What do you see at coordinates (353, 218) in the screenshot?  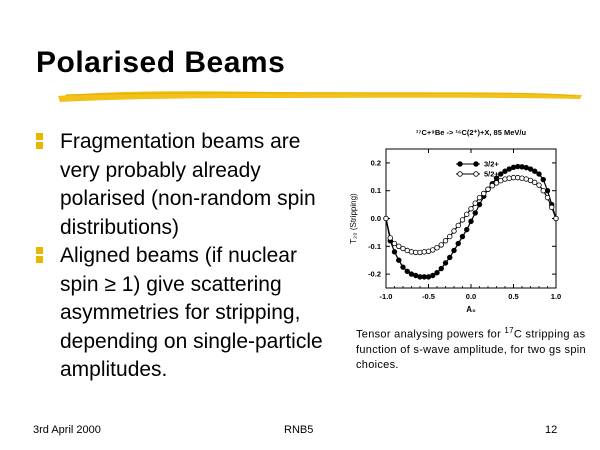 I see `y-axis-label: T₂₀ (Stripping)` at bounding box center [353, 218].